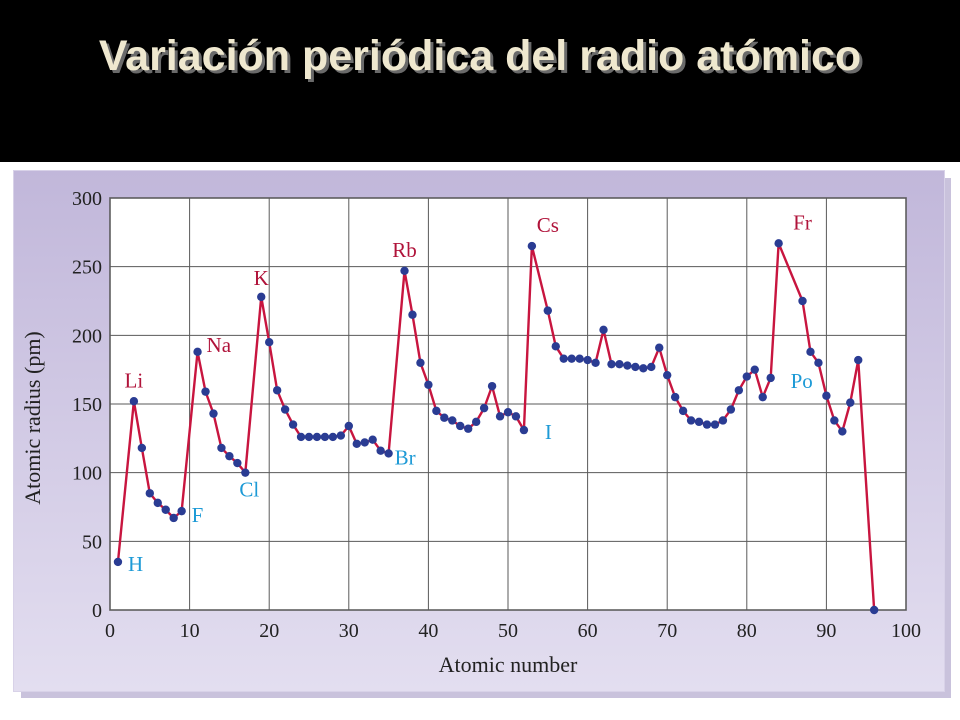 The width and height of the screenshot is (960, 720). What do you see at coordinates (405, 457) in the screenshot?
I see `element-label-br: Br` at bounding box center [405, 457].